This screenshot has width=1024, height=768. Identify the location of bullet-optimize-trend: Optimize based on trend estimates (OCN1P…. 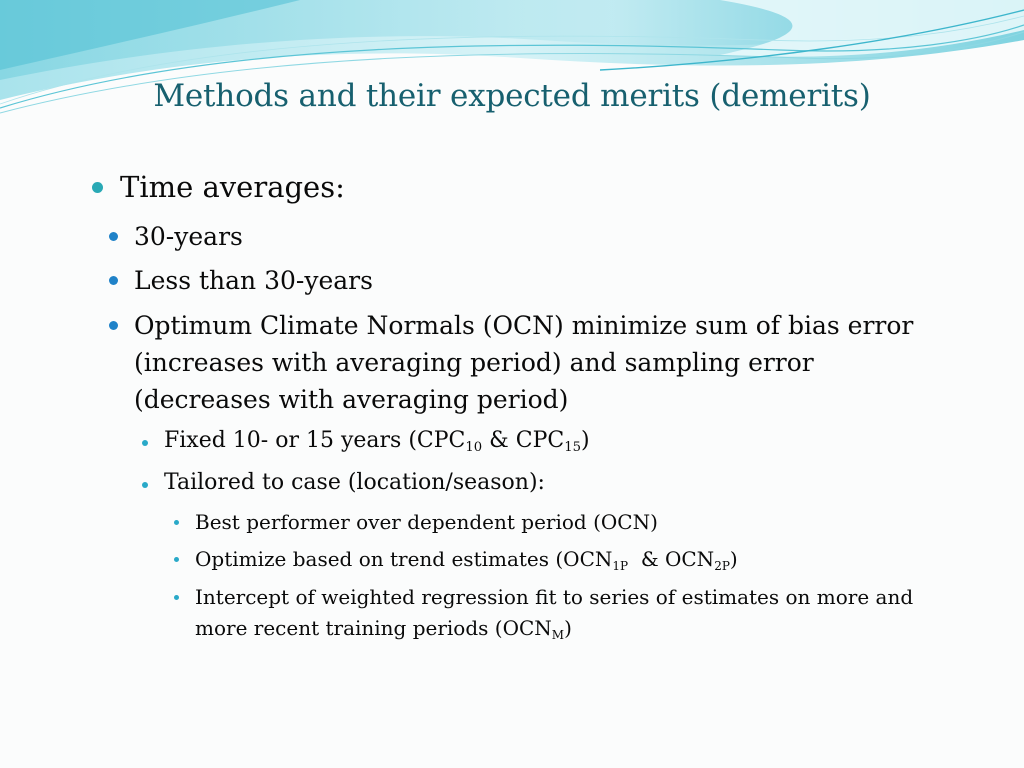
(466, 559).